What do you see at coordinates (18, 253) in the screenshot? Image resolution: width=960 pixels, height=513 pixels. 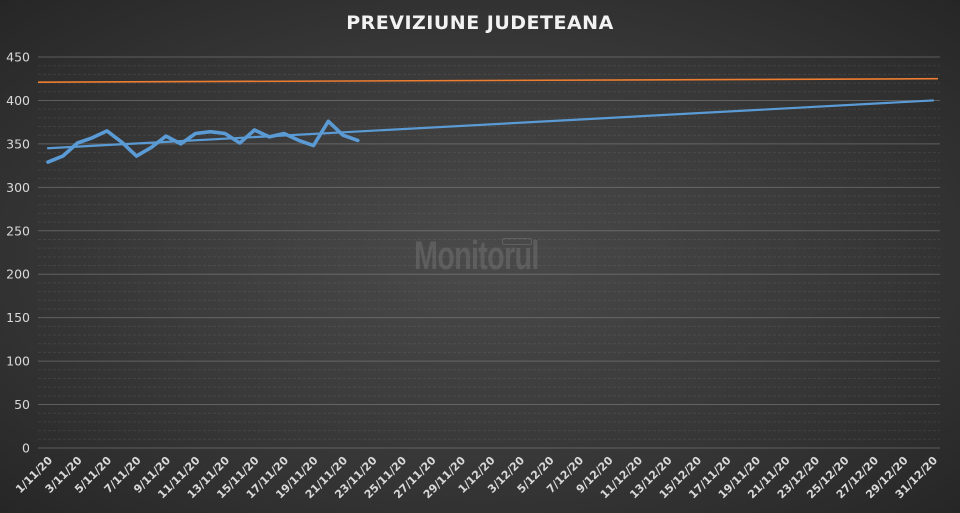 I see `y-axis: 0 50 100 150 200 250 300 350 400 450` at bounding box center [18, 253].